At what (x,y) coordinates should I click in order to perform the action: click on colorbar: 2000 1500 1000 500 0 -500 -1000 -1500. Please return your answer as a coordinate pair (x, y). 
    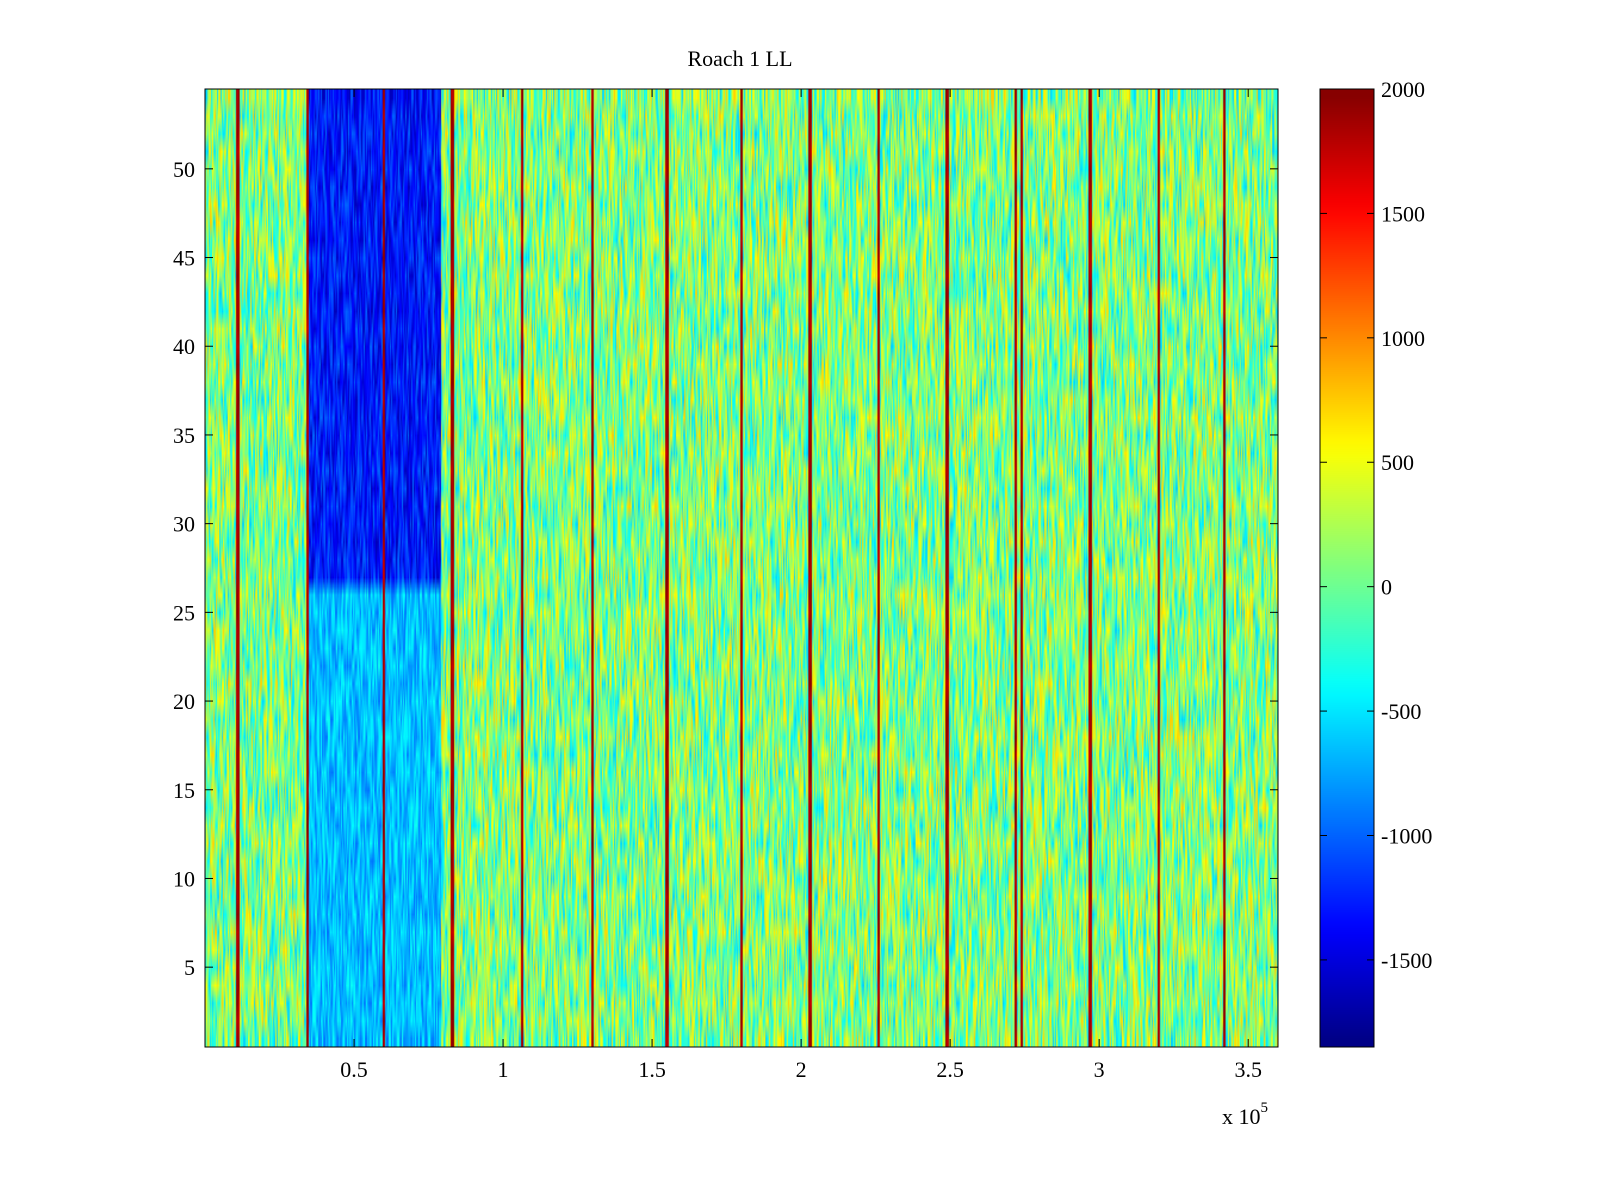
    Looking at the image, I should click on (1375, 562).